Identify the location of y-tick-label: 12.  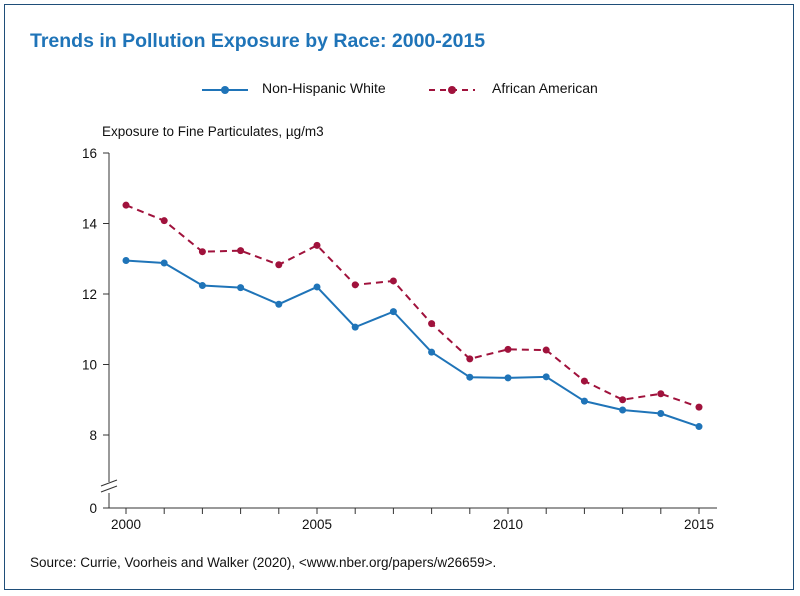
(89, 294).